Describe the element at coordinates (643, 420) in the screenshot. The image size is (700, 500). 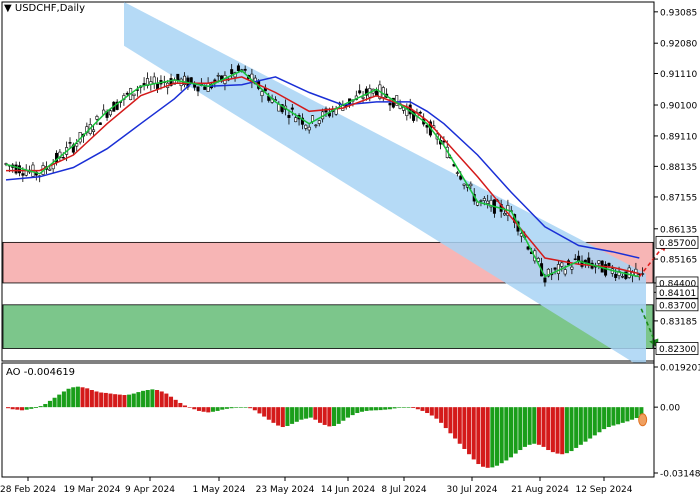
I see `ao-latest-marker-icon` at that location.